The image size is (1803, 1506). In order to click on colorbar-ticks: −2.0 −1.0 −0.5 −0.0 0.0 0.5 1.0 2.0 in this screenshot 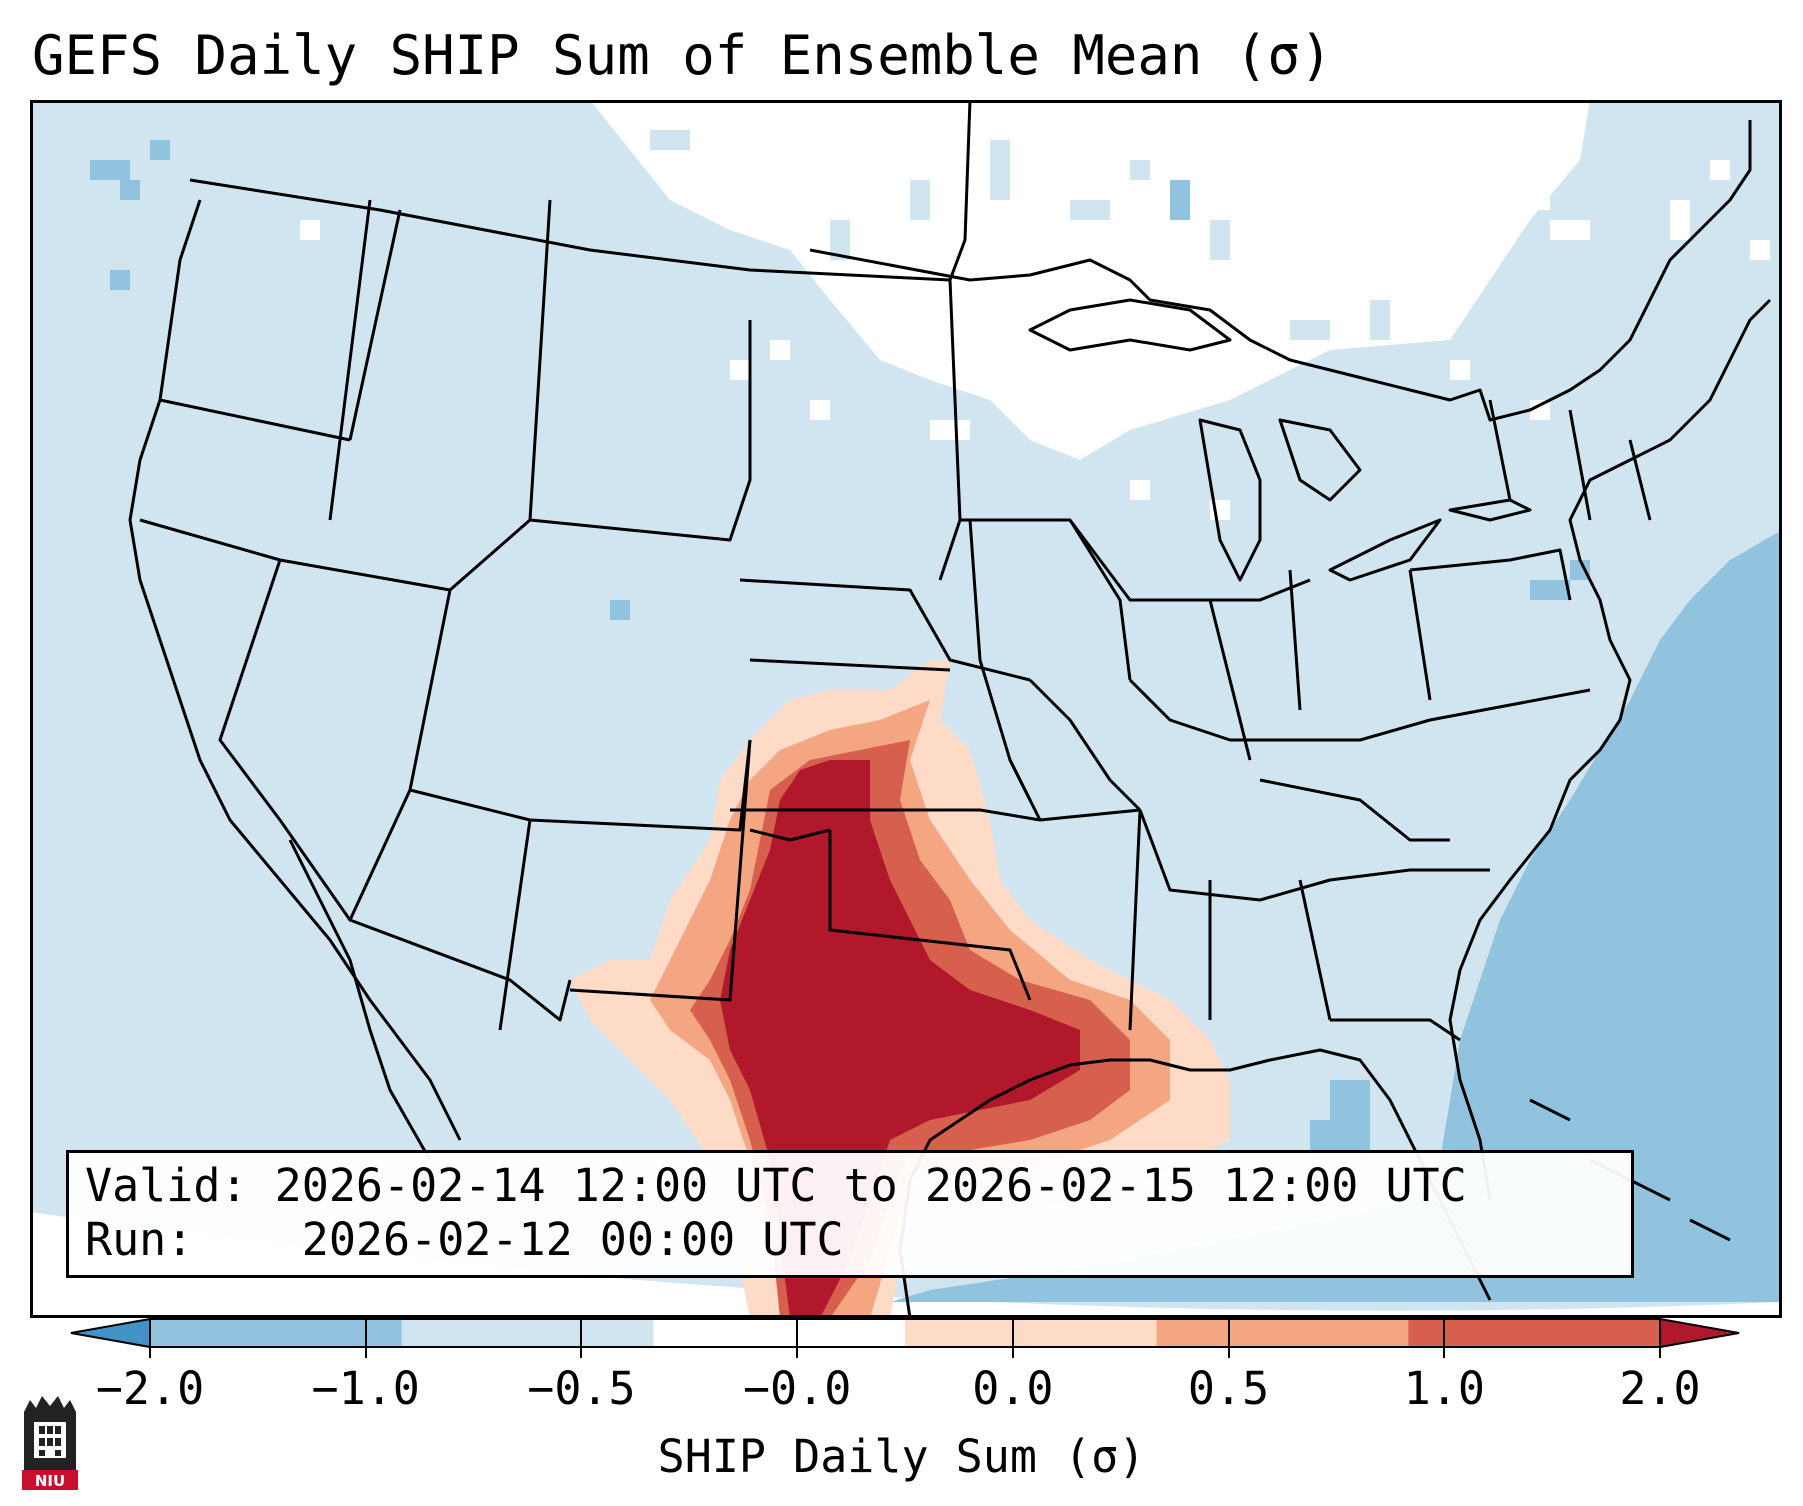, I will do `click(901, 1373)`.